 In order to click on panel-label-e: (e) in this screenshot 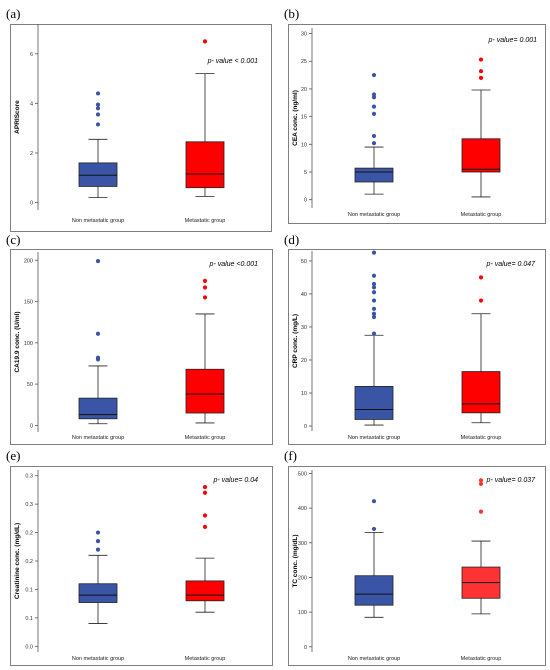, I will do `click(13, 455)`.